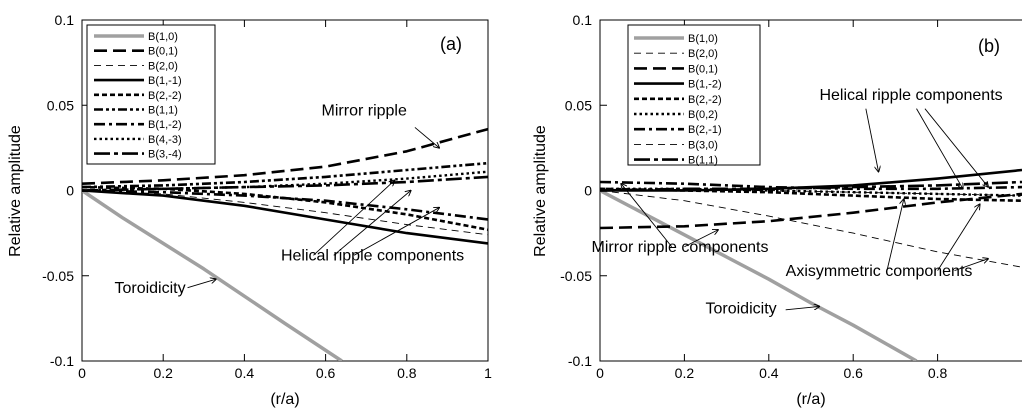 This screenshot has height=409, width=1022. I want to click on annotation-label: Mirror ripple components, so click(680, 247).